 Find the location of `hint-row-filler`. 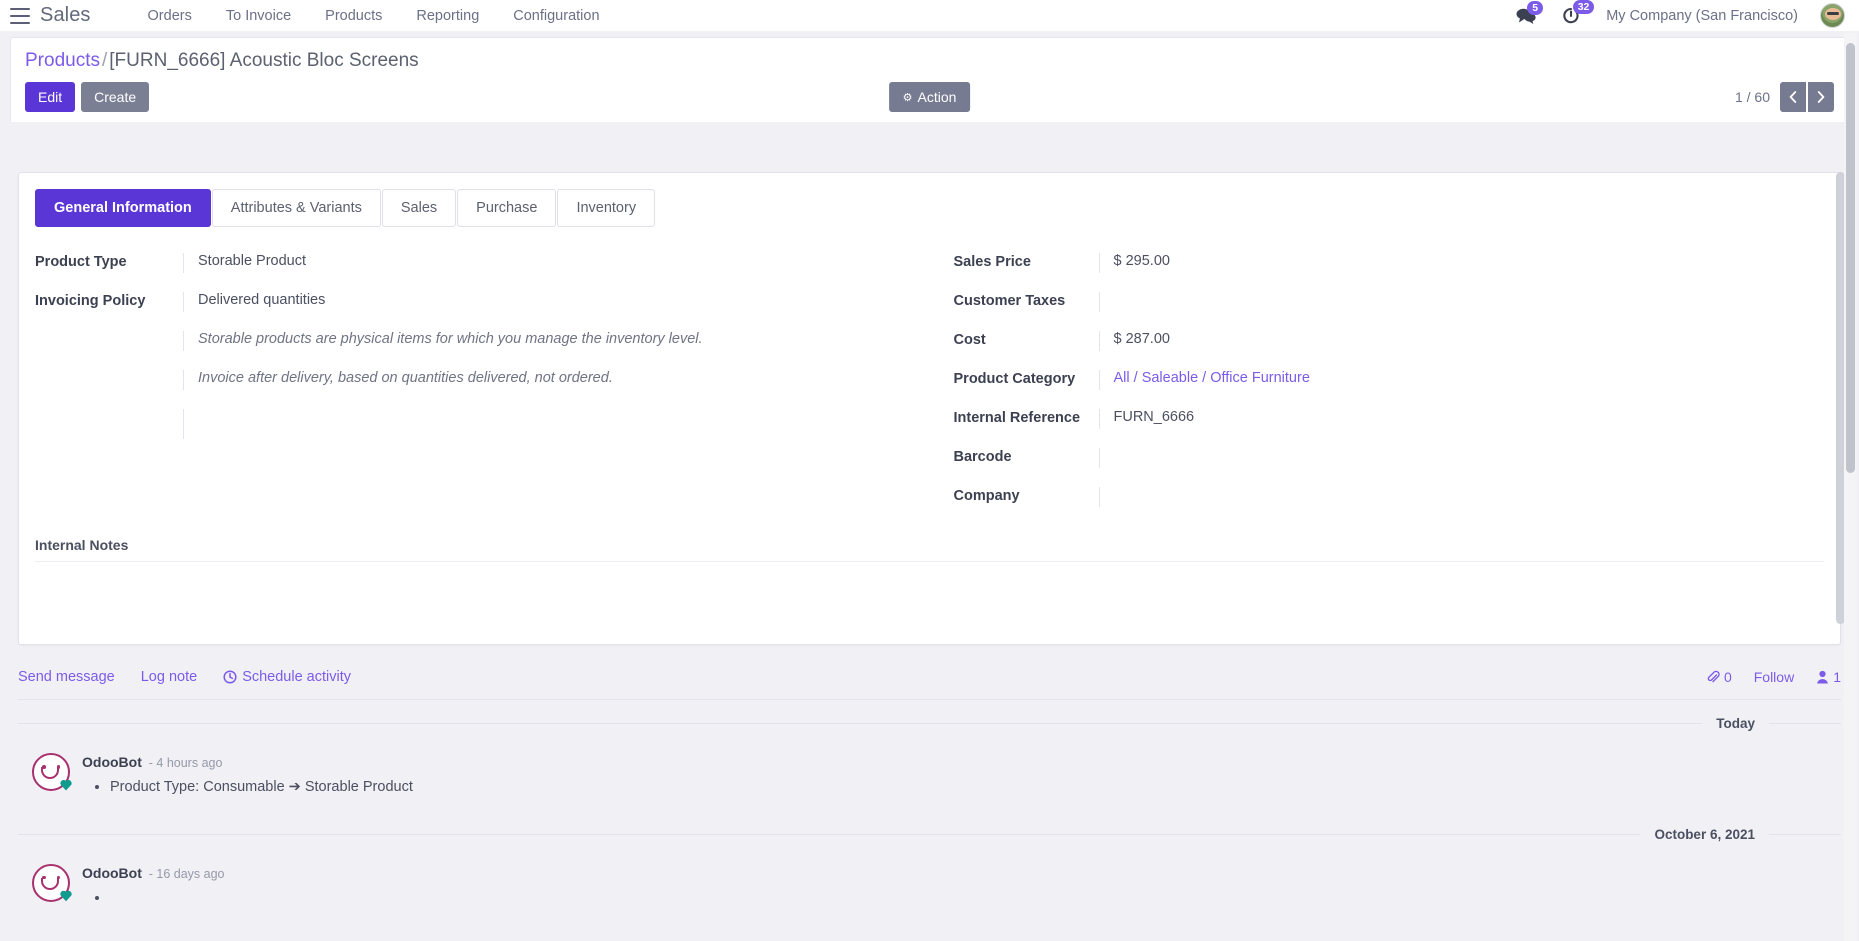

hint-row-filler is located at coordinates (482, 424).